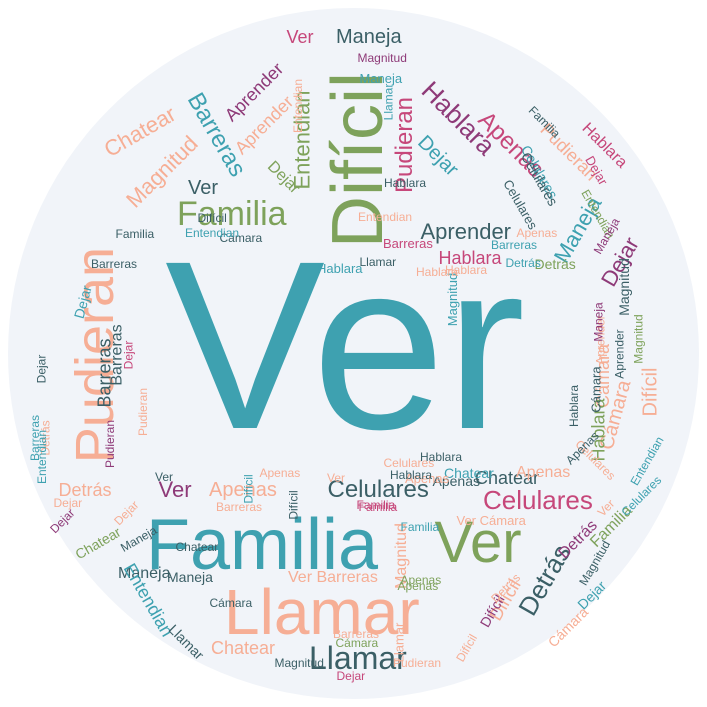 This screenshot has width=707, height=707. What do you see at coordinates (491, 520) in the screenshot?
I see `word-ver-cámara: Ver Cámara` at bounding box center [491, 520].